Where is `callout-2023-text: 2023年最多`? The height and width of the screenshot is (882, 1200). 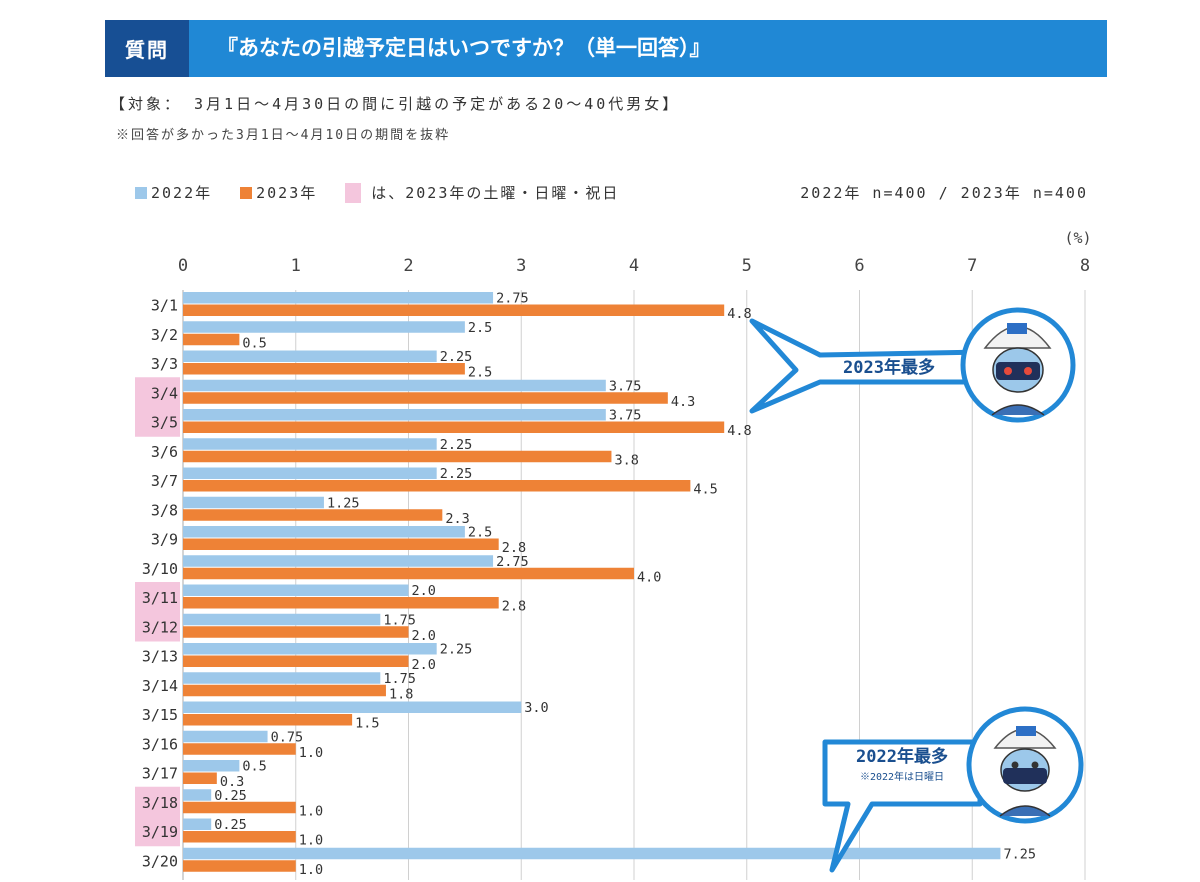 callout-2023-text: 2023年最多 is located at coordinates (889, 367).